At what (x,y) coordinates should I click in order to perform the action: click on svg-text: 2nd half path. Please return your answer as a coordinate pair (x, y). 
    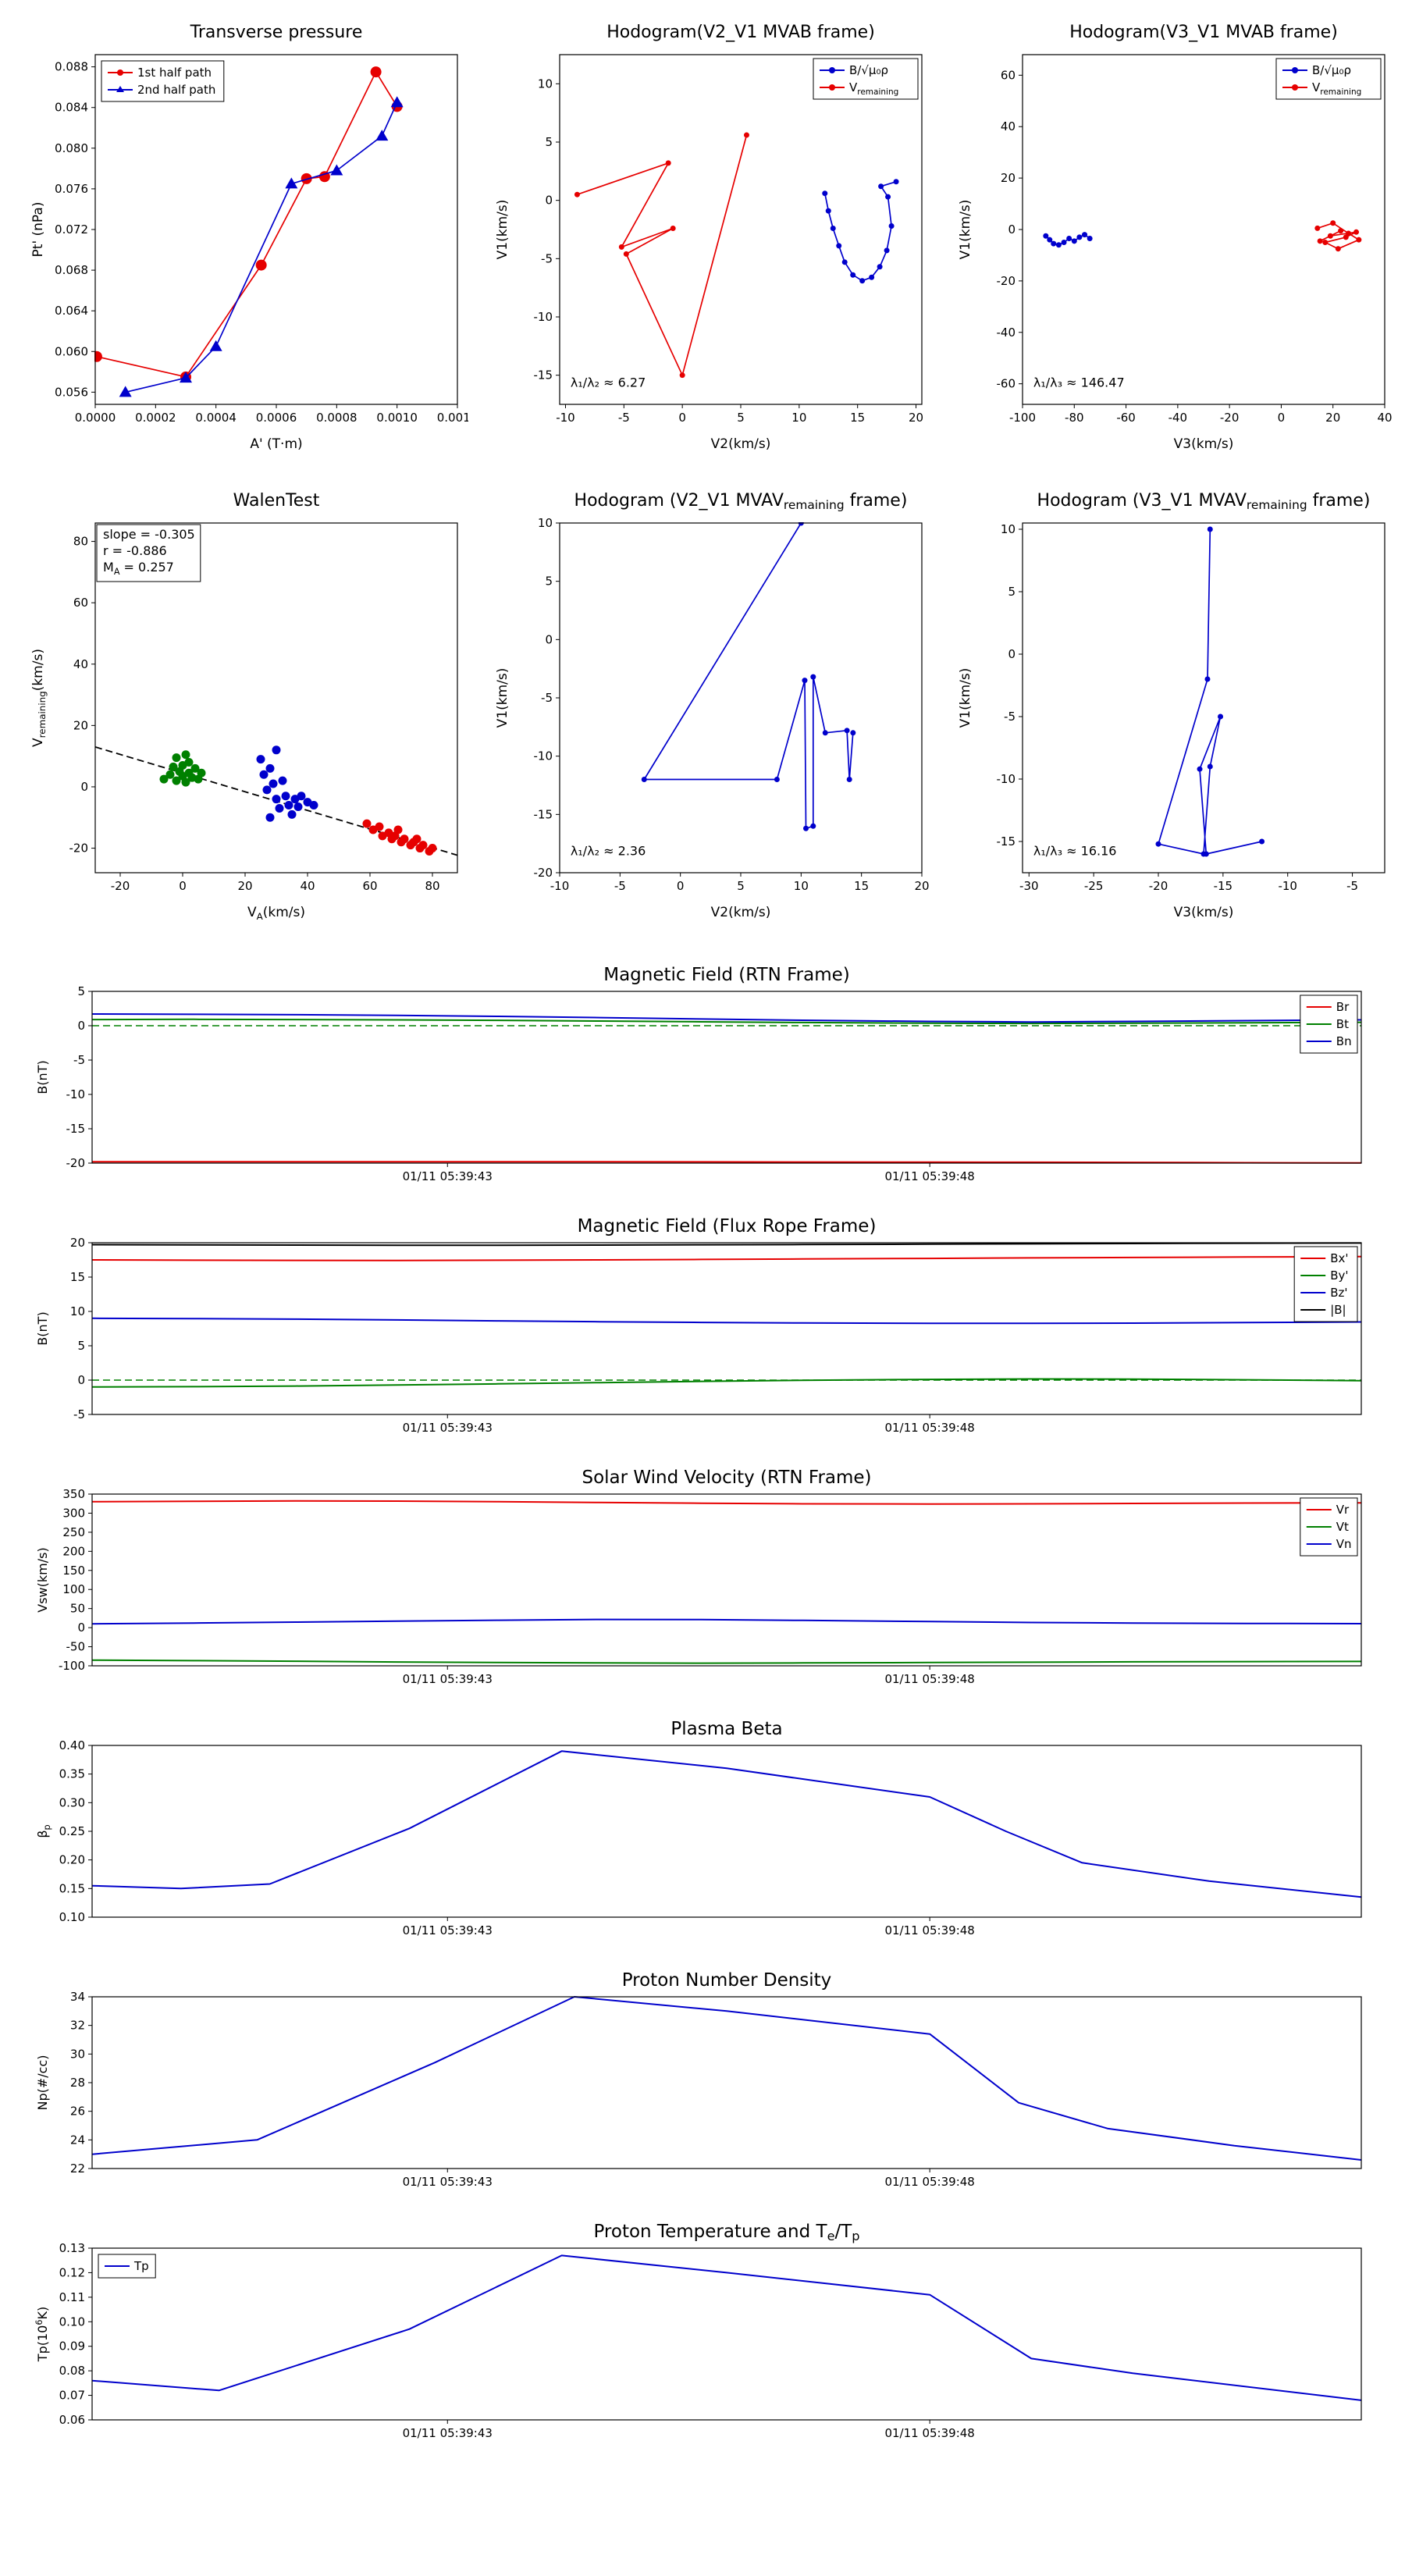
    Looking at the image, I should click on (176, 90).